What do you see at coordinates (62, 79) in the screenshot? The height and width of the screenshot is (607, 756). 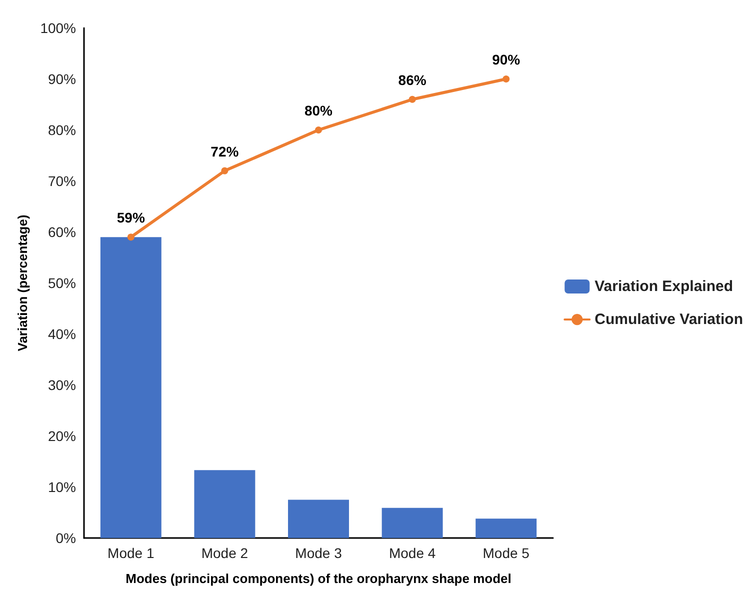 I see `y-tick-label: 90%` at bounding box center [62, 79].